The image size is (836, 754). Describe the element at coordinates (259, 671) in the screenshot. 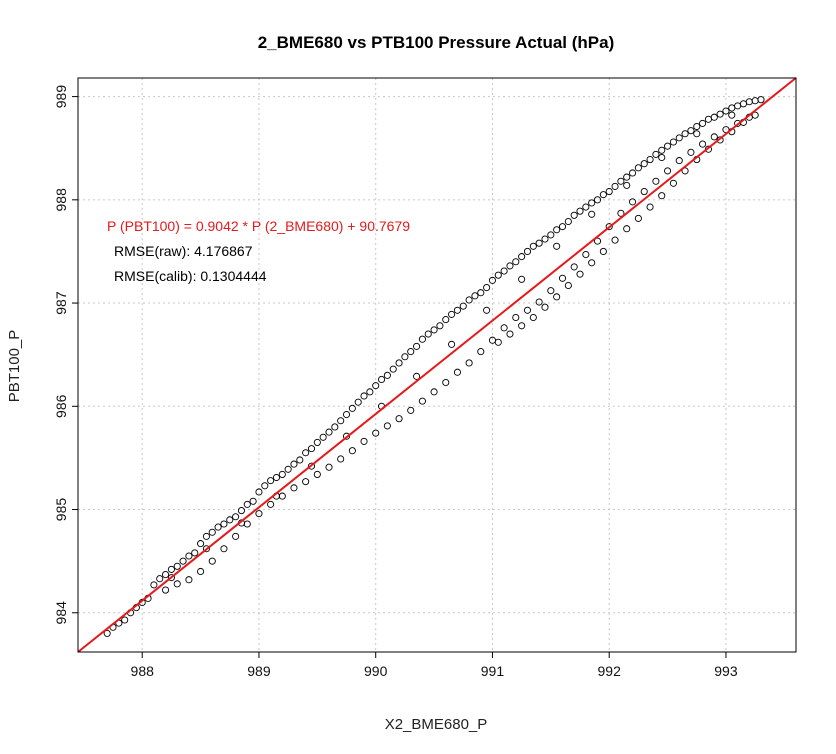

I see `x-tick-label: 989` at that location.